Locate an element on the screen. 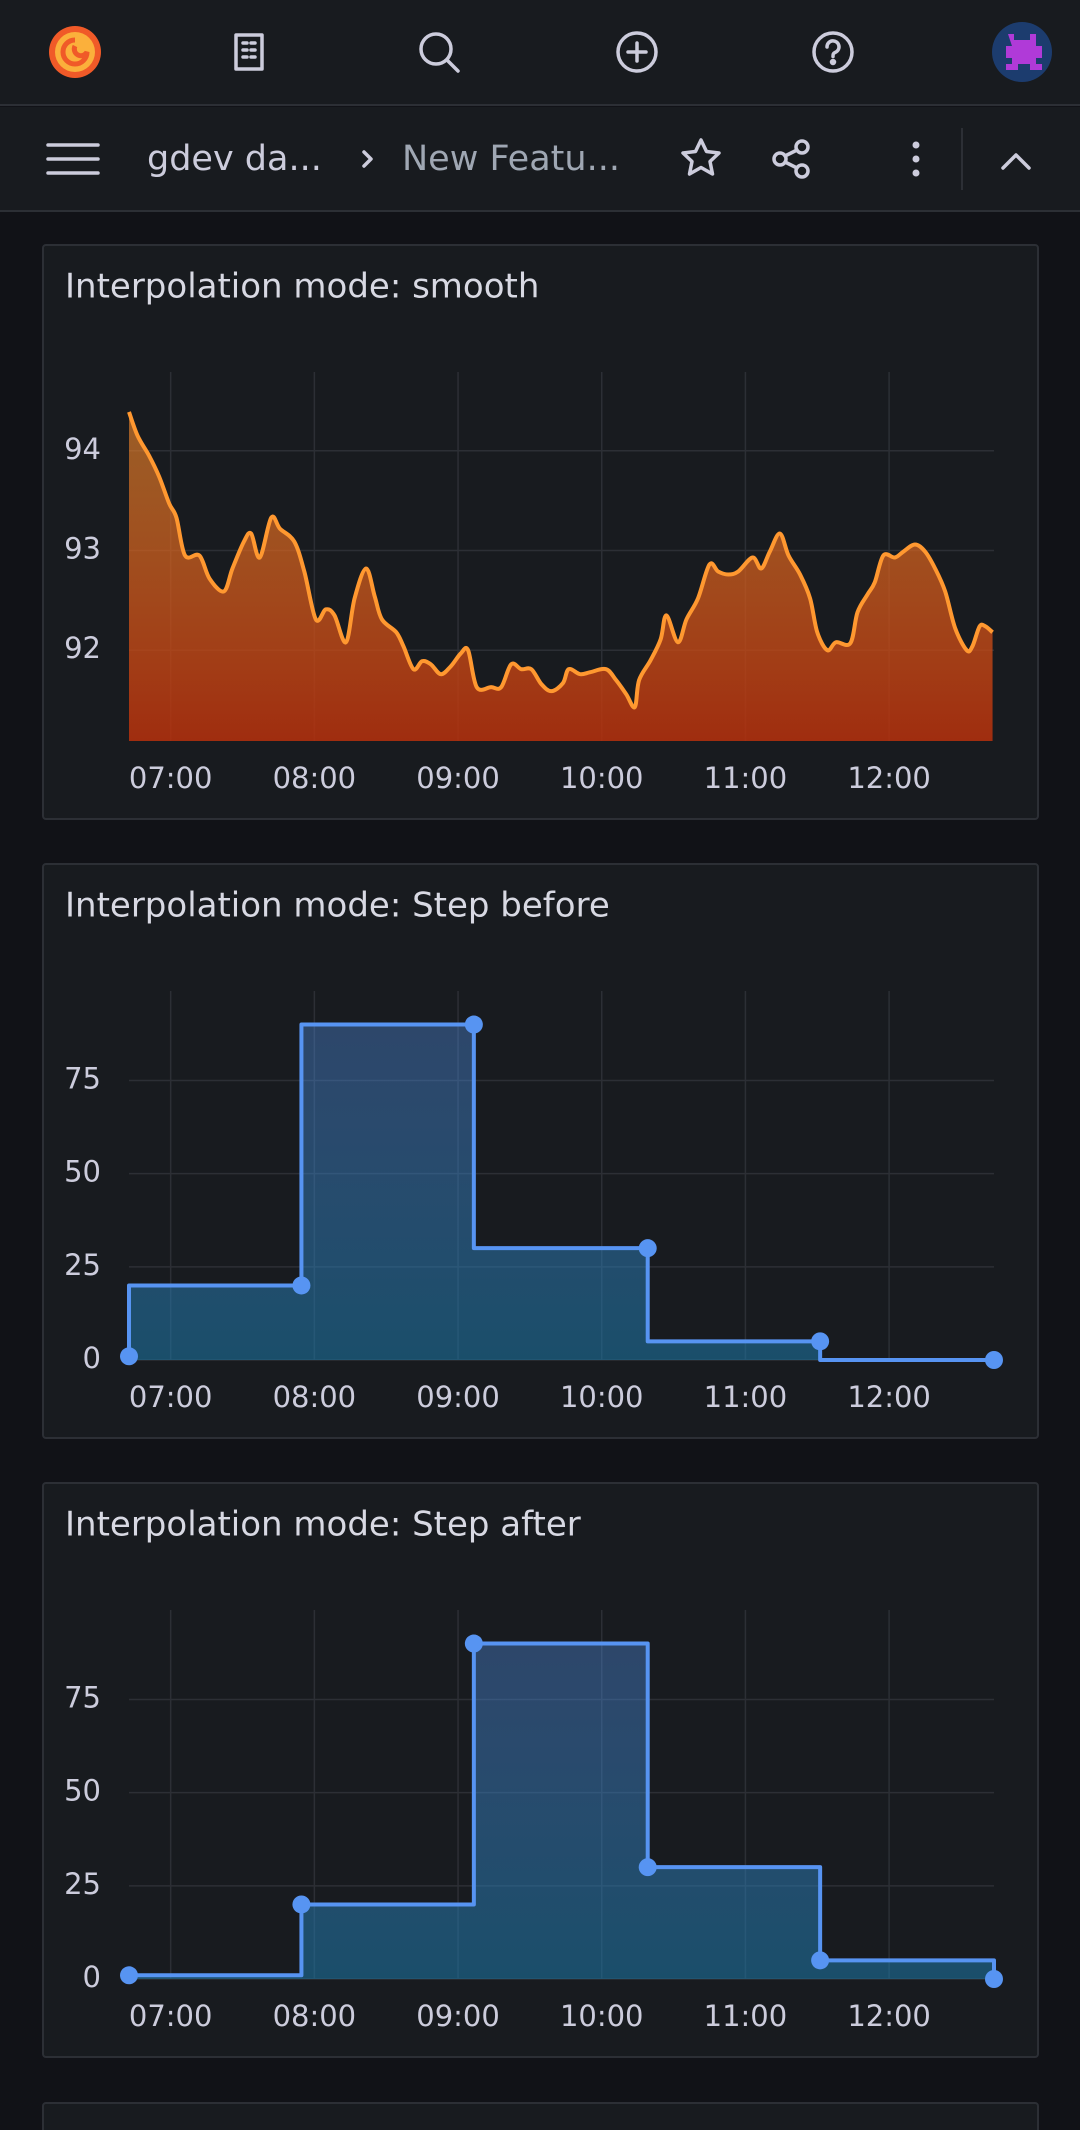  logo-swirl is located at coordinates (75, 52).